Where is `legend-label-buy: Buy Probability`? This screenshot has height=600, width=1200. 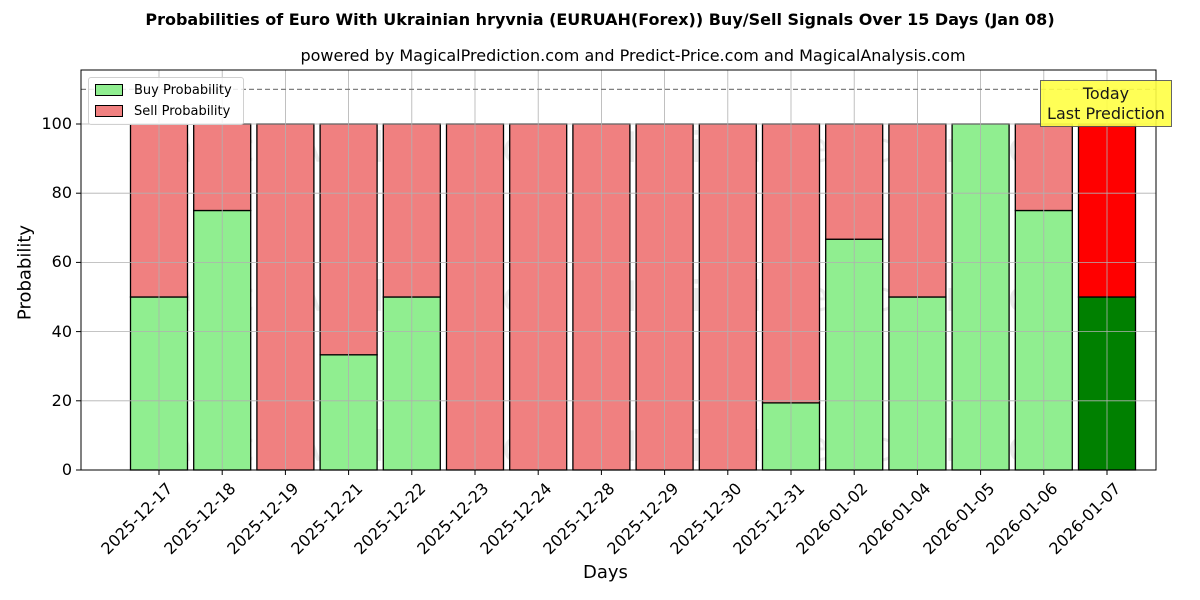
legend-label-buy: Buy Probability is located at coordinates (183, 90).